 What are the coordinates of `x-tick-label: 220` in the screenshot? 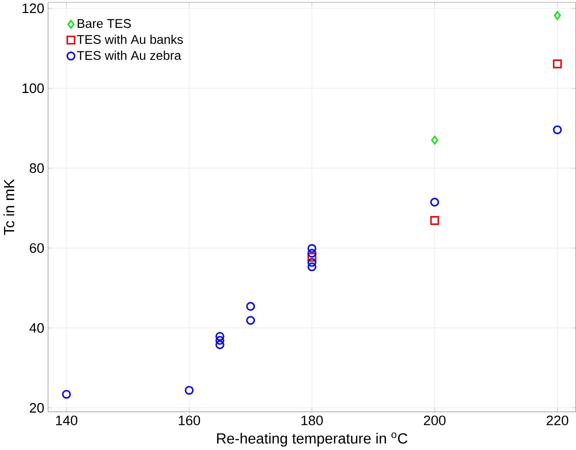 It's located at (557, 421).